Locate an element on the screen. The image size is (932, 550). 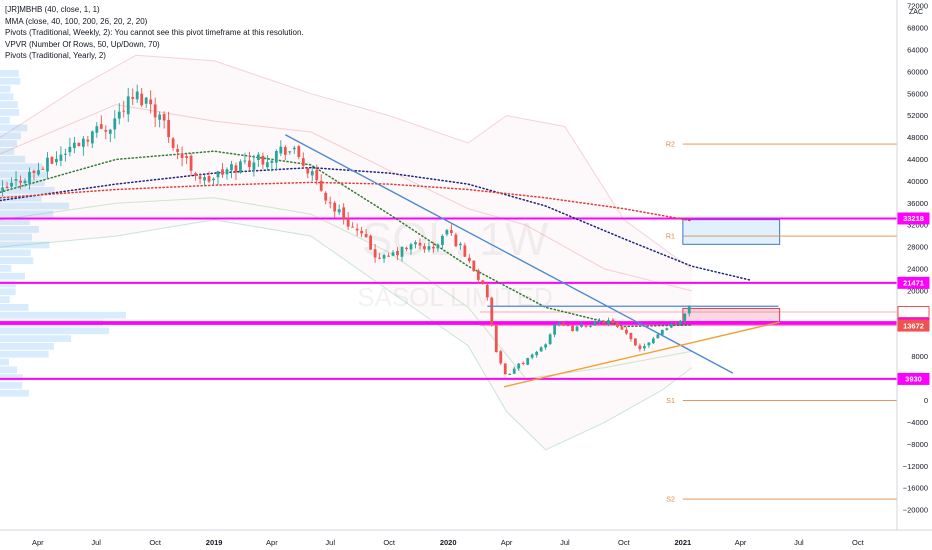
y-tick-label: 60000 is located at coordinates (917, 71).